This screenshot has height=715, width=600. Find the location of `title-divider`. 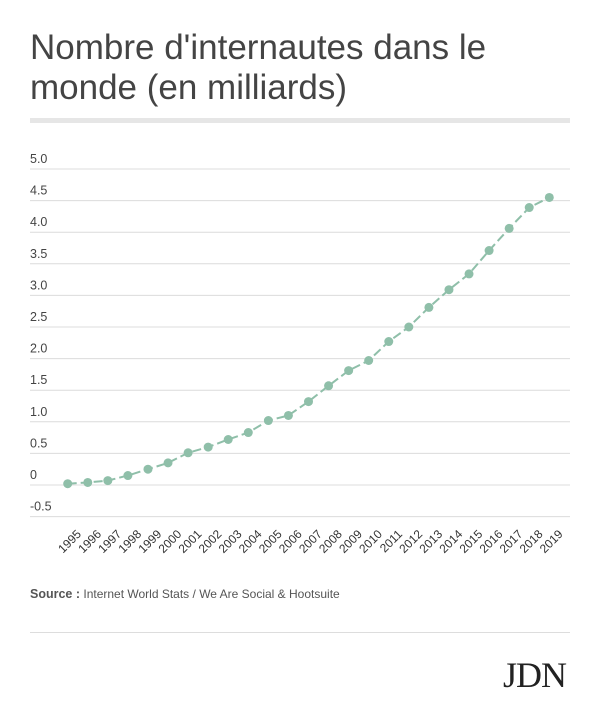

title-divider is located at coordinates (300, 120).